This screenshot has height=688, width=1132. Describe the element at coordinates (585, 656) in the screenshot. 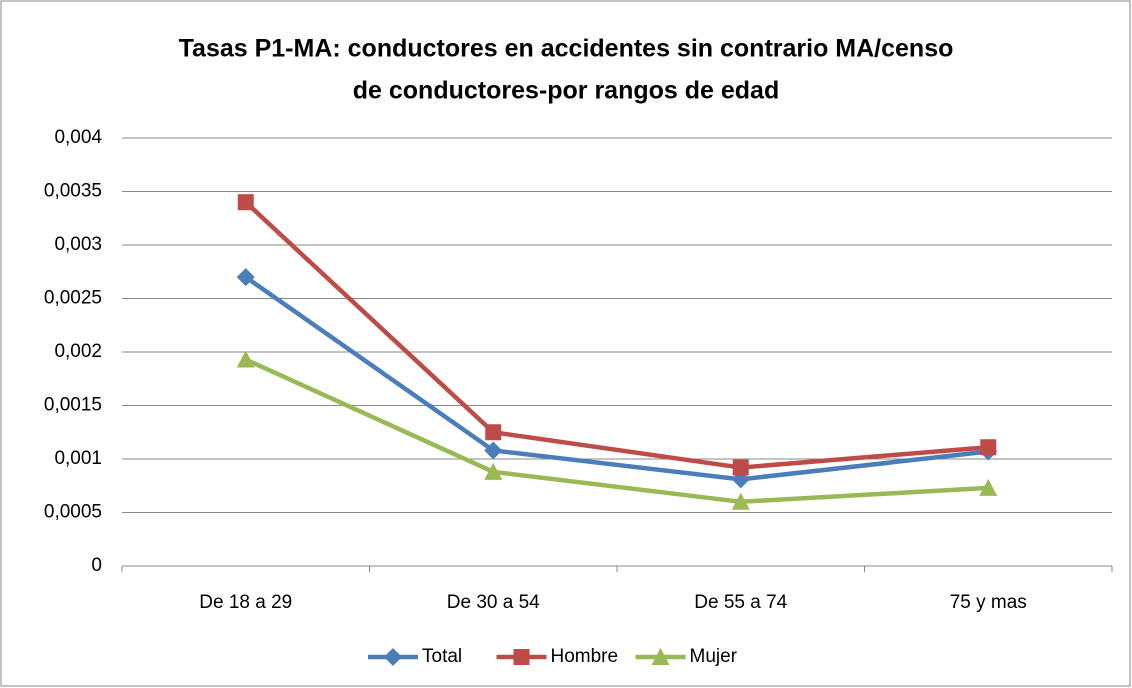

I see `legend-label: Hombre` at that location.